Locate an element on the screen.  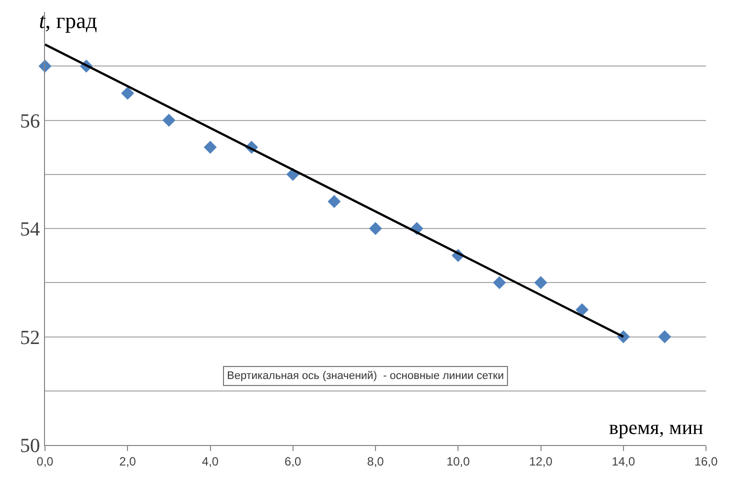
x-axis-title: время, мин is located at coordinates (656, 428).